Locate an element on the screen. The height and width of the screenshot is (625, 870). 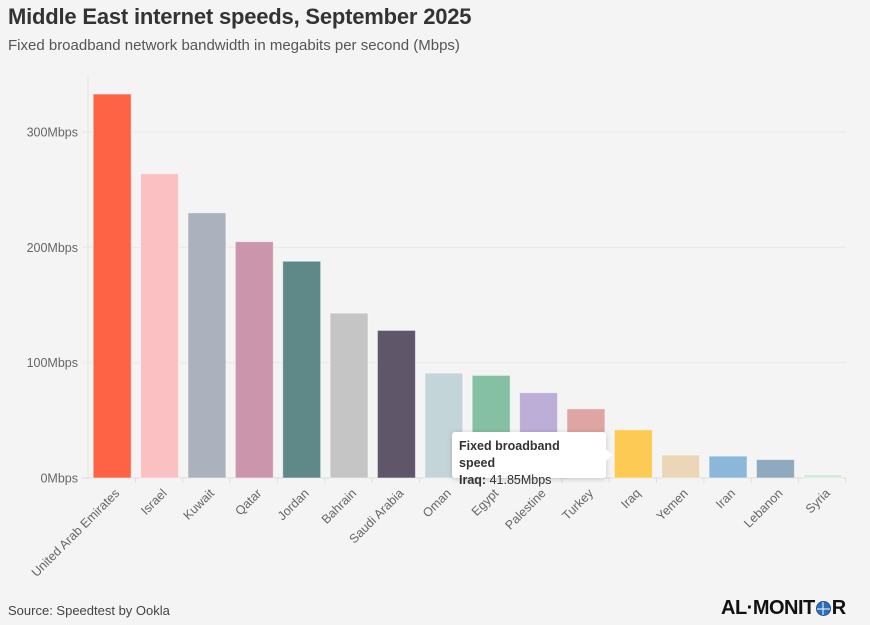
logo-text-left: AL·MONIT is located at coordinates (768, 608).